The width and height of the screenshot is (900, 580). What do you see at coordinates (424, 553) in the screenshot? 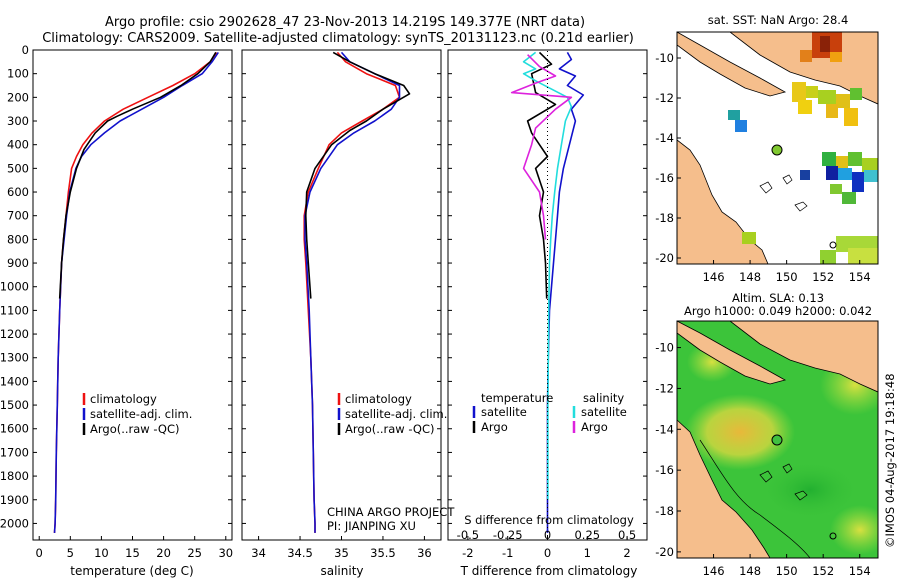
I see `x-tick-label: 36` at bounding box center [424, 553].